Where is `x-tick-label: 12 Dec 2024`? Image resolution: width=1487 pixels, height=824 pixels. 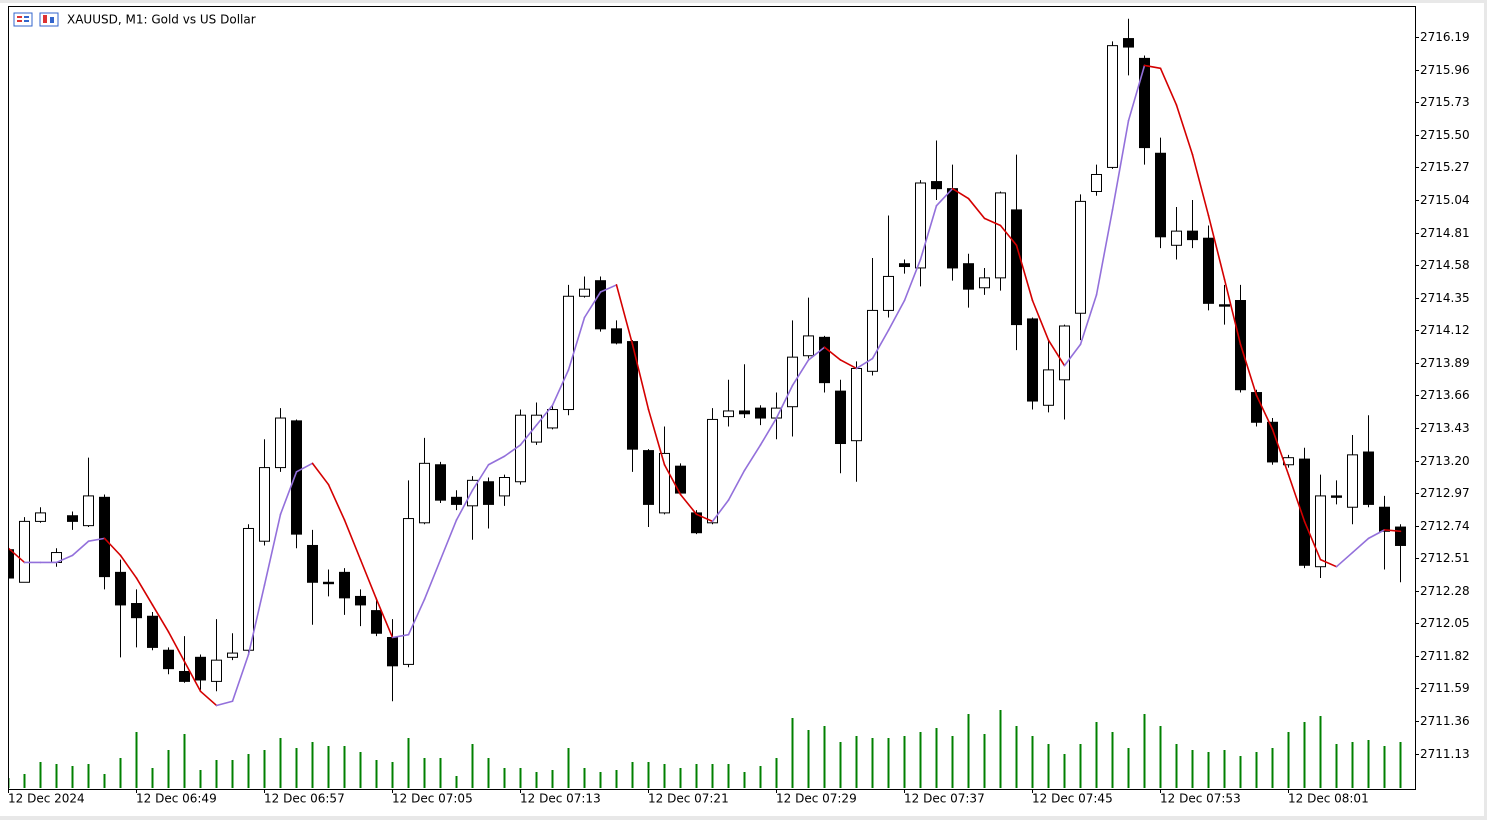 x-tick-label: 12 Dec 2024 is located at coordinates (46, 799).